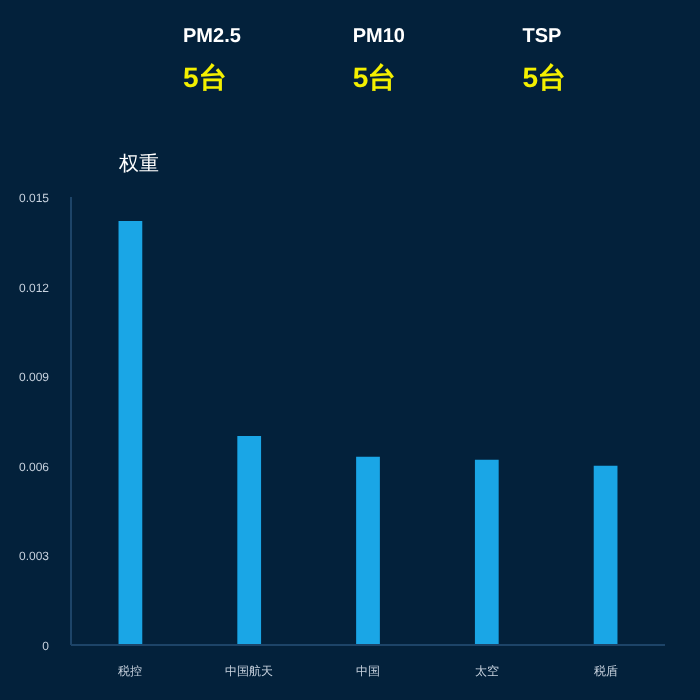 This screenshot has height=700, width=700. What do you see at coordinates (137, 164) in the screenshot?
I see `y-axis-title: 权重` at bounding box center [137, 164].